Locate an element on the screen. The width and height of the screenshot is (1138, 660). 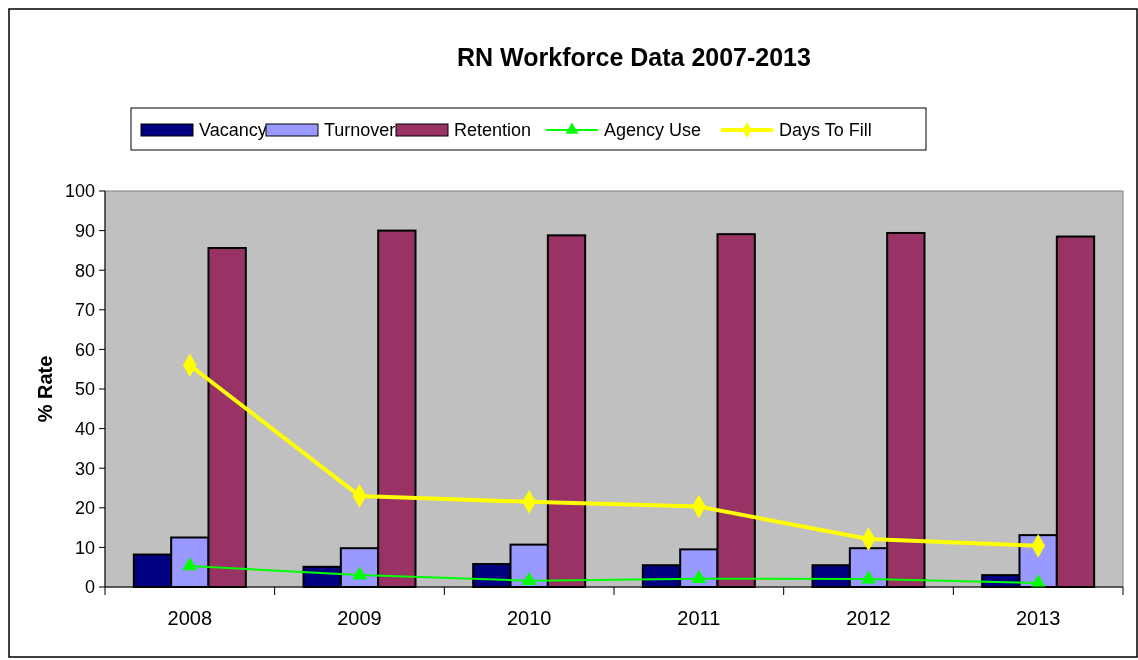
legend-label: Agency Use is located at coordinates (653, 130).